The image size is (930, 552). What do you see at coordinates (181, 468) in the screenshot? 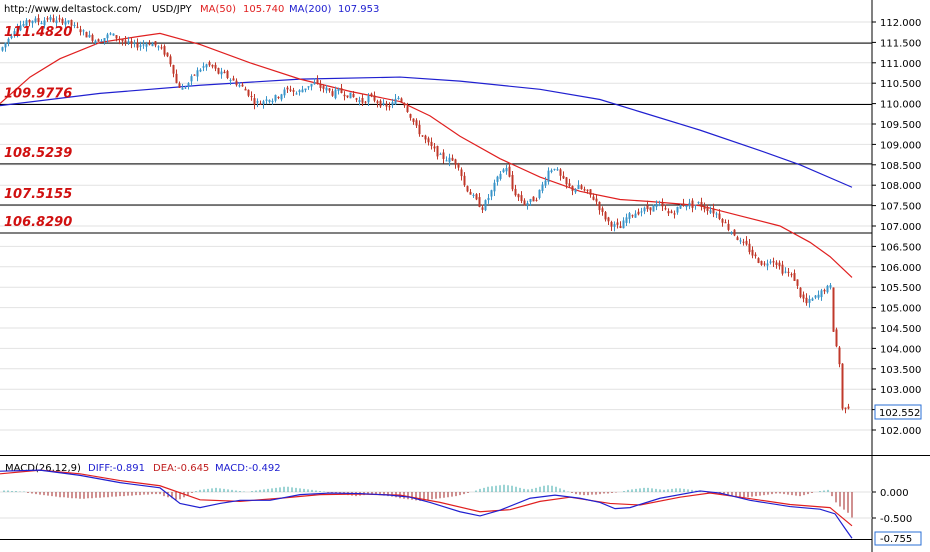
I see `macd-dea-label: DEA:-0.645` at bounding box center [181, 468].